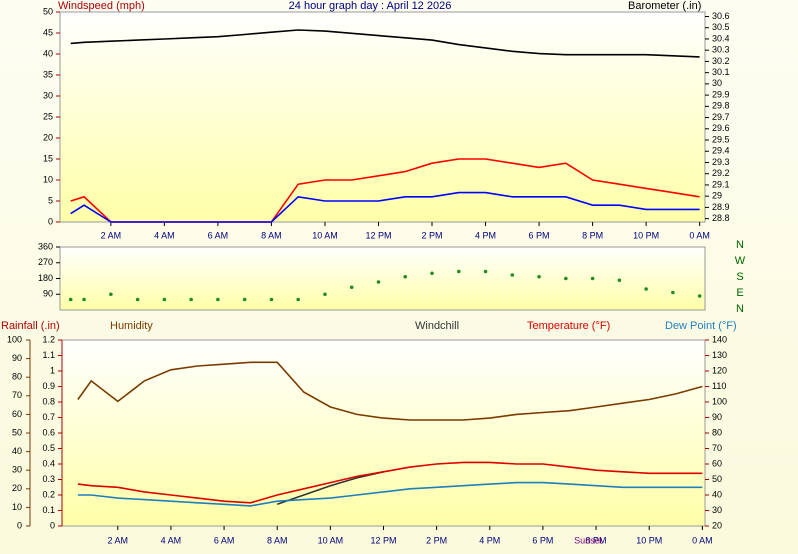 Image resolution: width=798 pixels, height=554 pixels. What do you see at coordinates (48, 95) in the screenshot?
I see `y-tick-label: 30` at bounding box center [48, 95].